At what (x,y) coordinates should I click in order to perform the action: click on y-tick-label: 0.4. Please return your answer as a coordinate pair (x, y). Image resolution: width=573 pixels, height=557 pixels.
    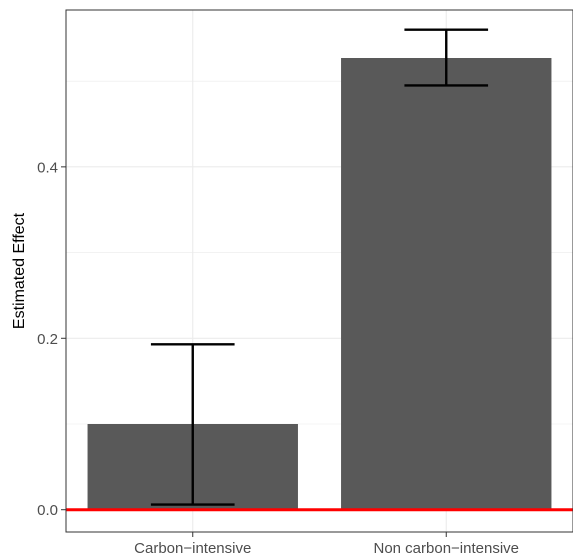
    Looking at the image, I should click on (47, 167).